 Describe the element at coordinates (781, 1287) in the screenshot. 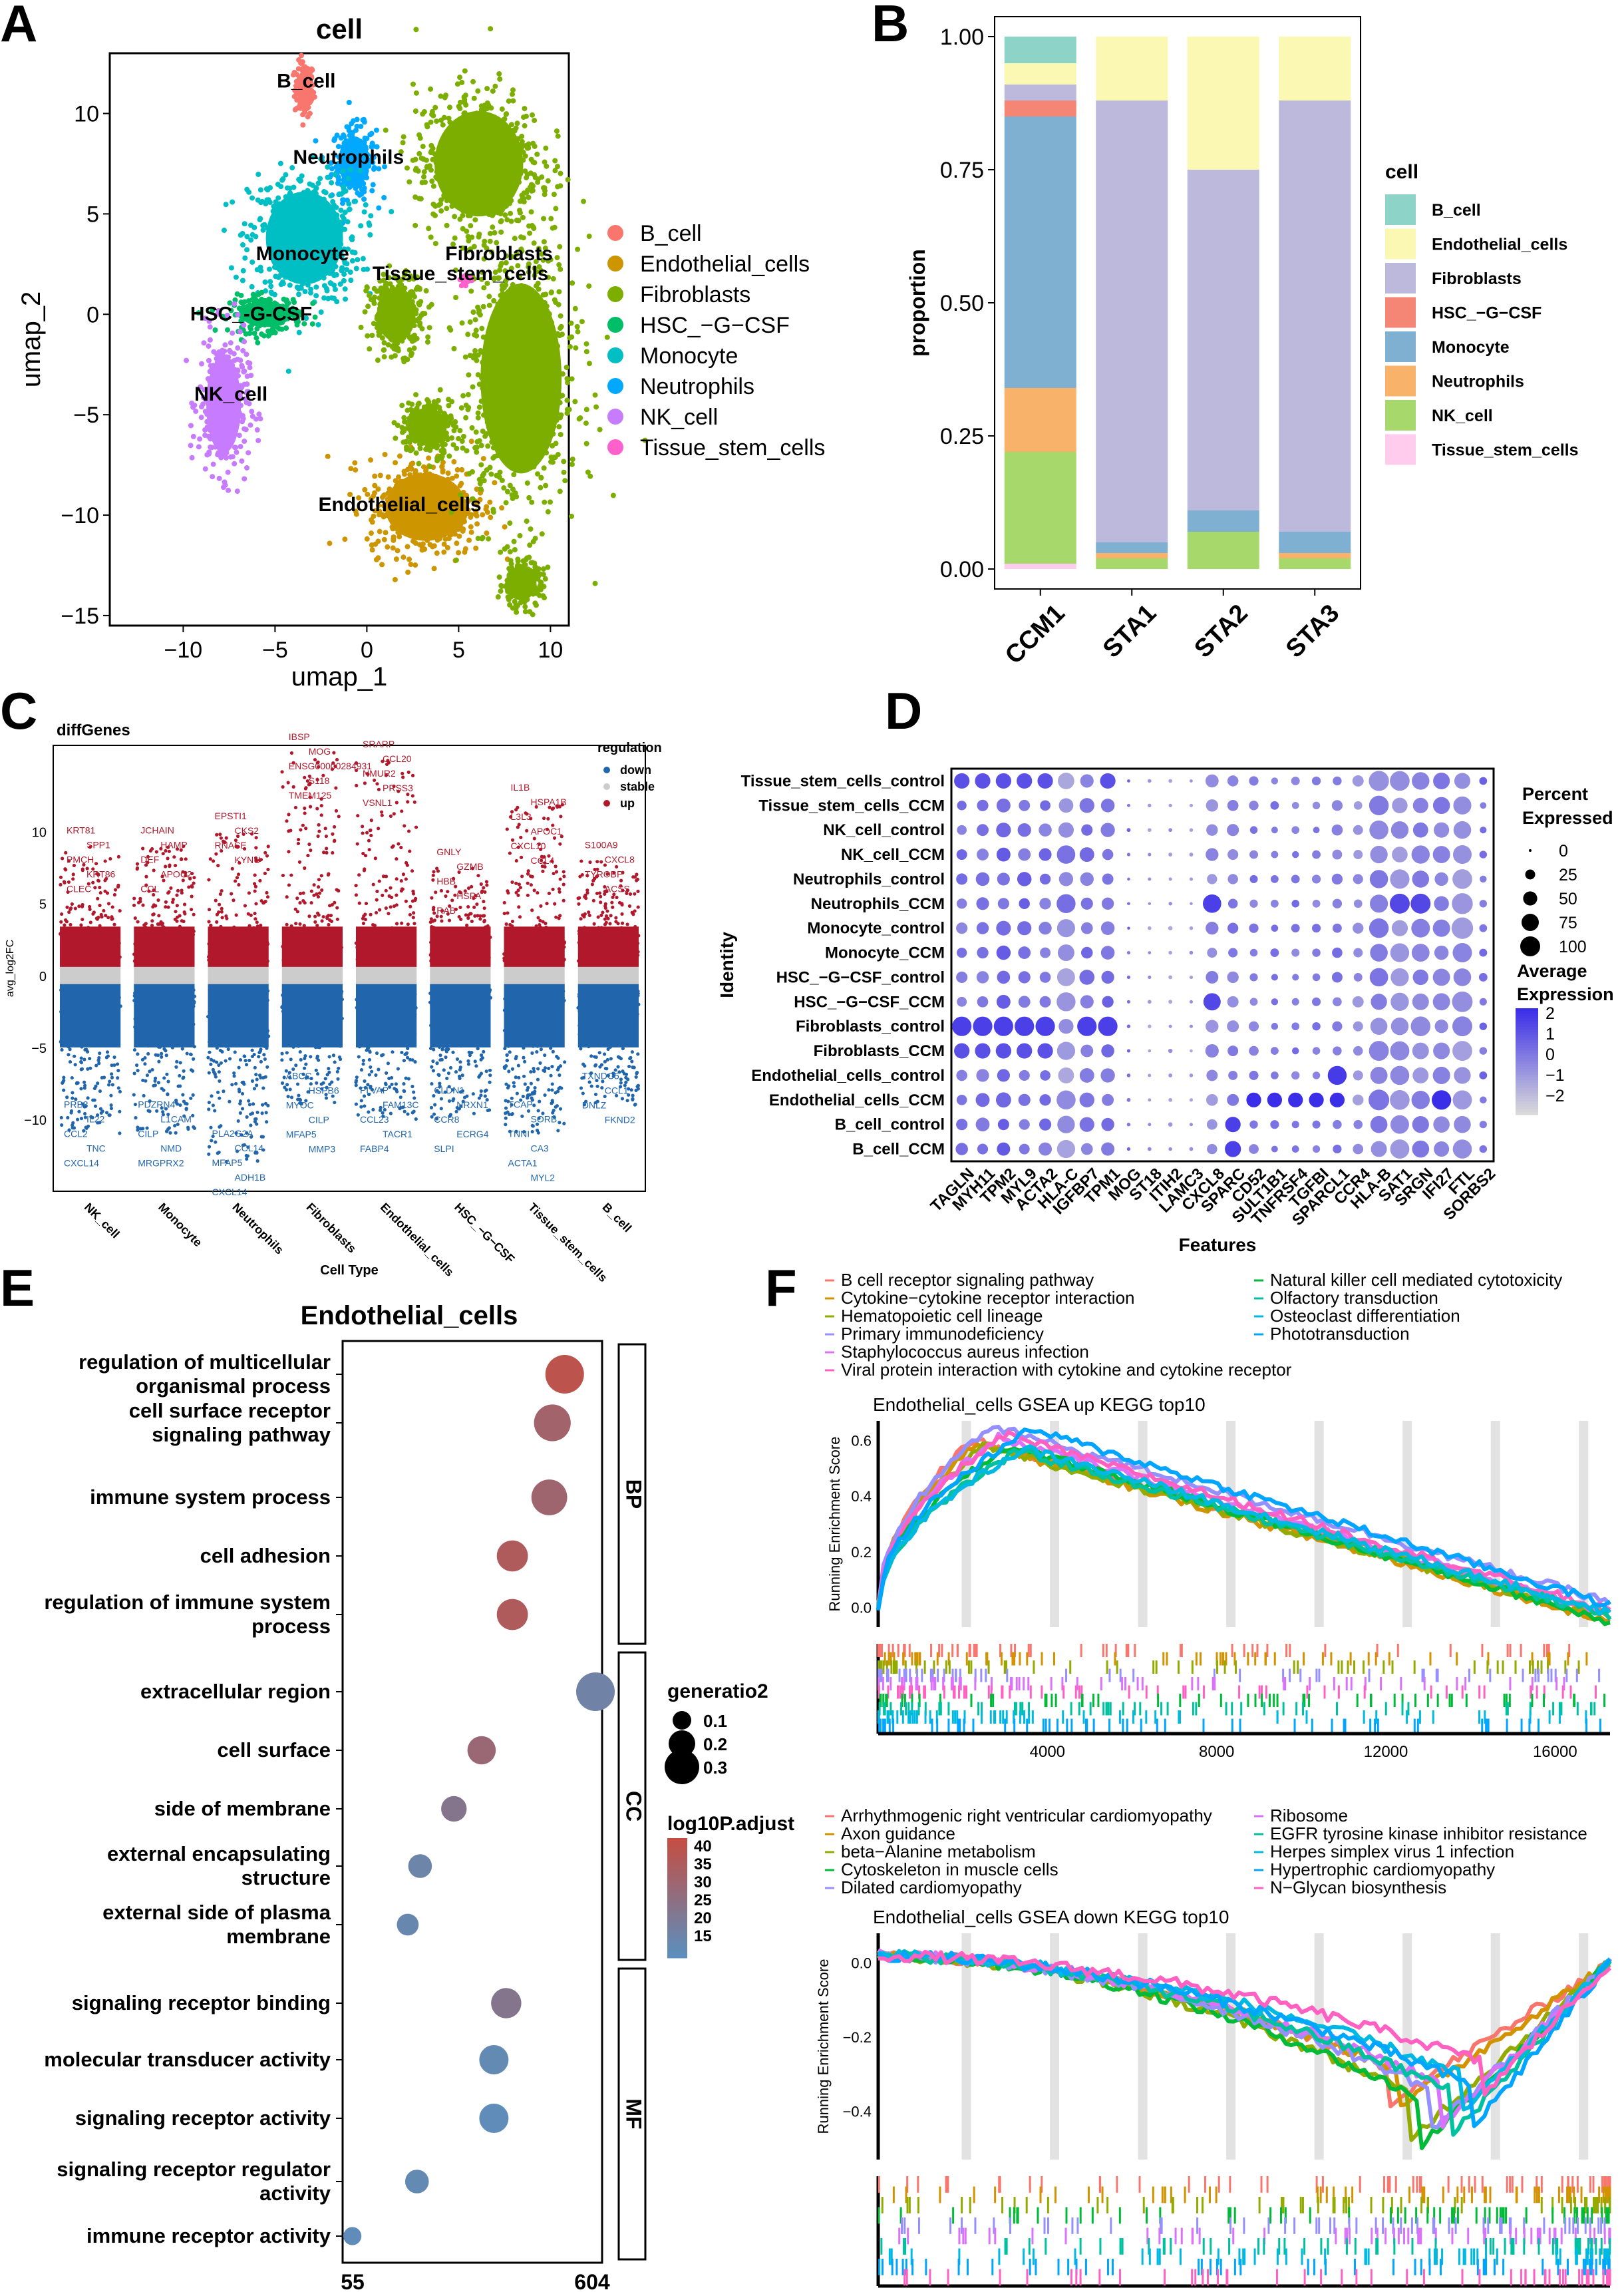

I see `panel-f-letter: F` at that location.